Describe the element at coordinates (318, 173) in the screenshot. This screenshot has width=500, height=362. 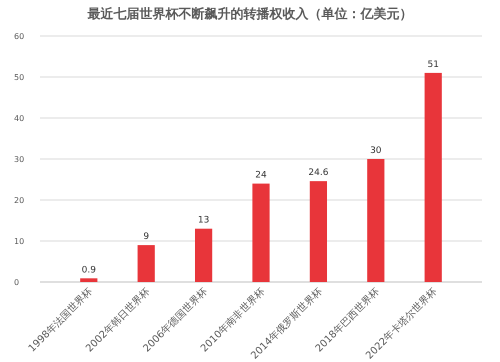
I see `data-label: 24.6` at that location.